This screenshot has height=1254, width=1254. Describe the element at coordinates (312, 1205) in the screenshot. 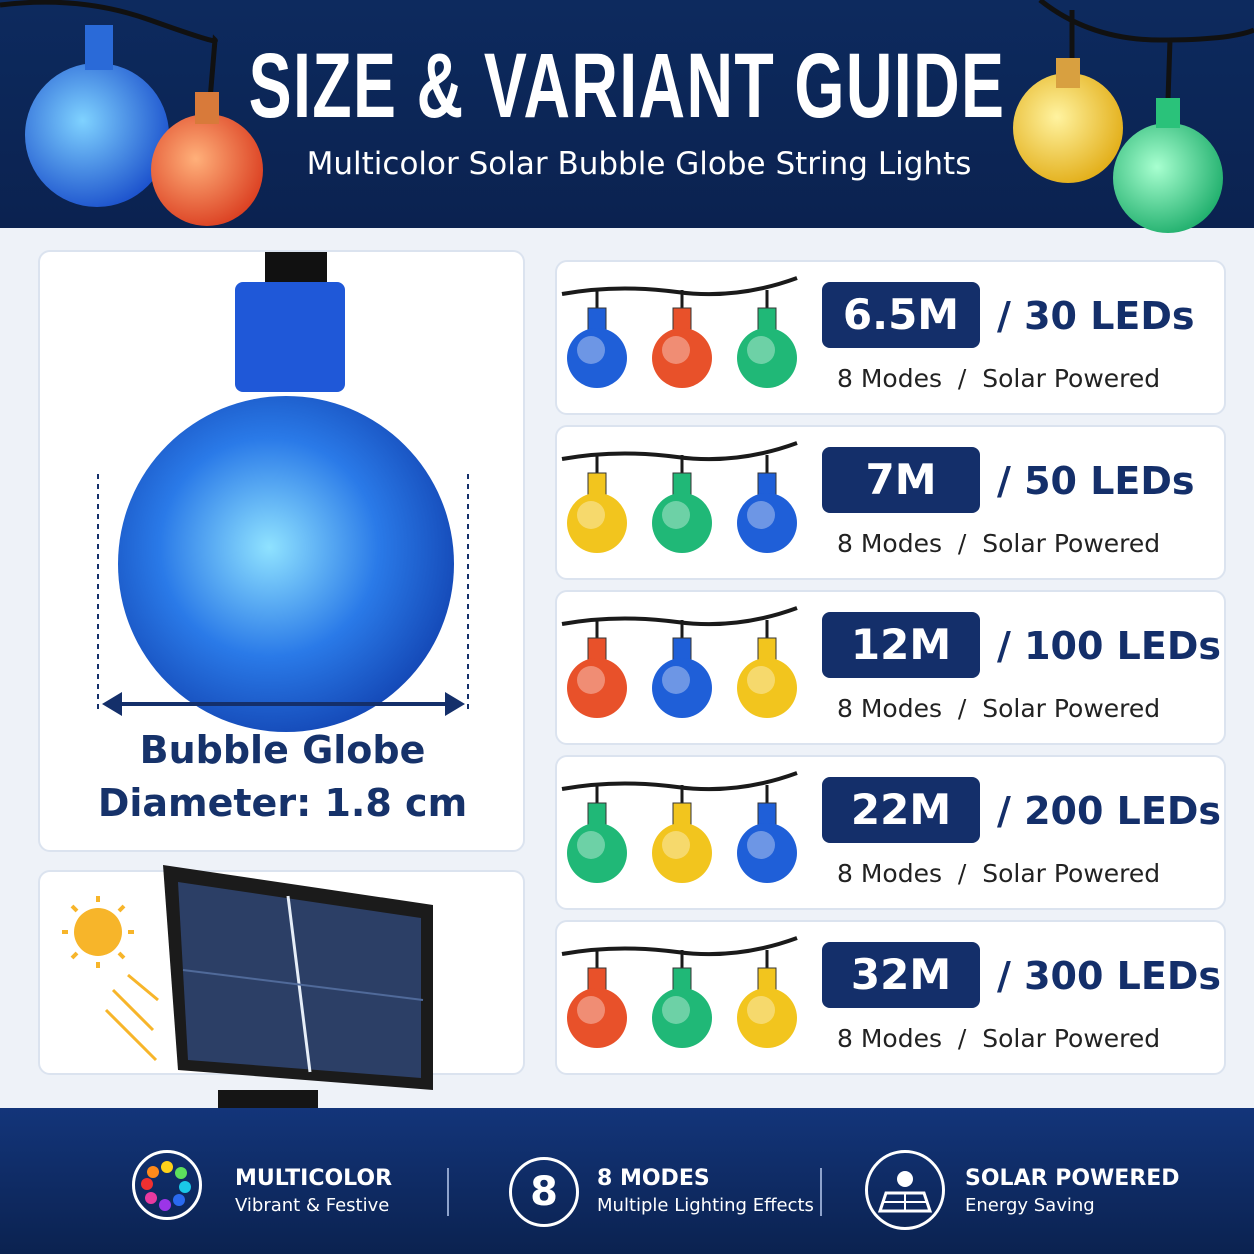

I see `feature-subtitle: Vibrant & Festive` at that location.